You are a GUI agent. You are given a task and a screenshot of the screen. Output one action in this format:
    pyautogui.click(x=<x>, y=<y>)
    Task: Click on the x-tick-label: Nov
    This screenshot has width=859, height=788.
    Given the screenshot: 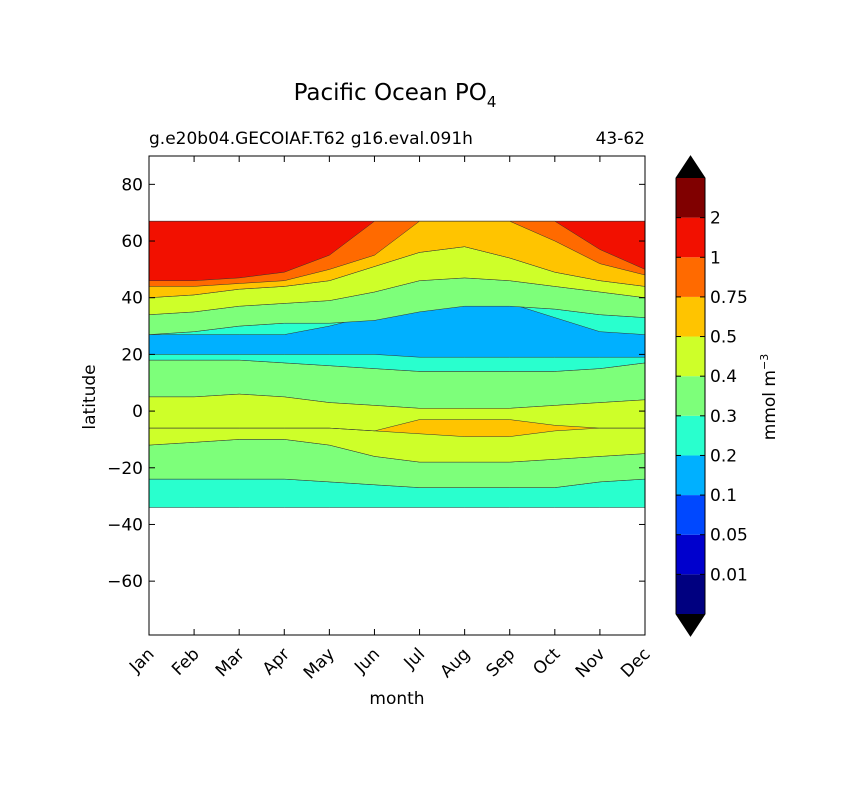 What is the action you would take?
    pyautogui.click(x=591, y=663)
    